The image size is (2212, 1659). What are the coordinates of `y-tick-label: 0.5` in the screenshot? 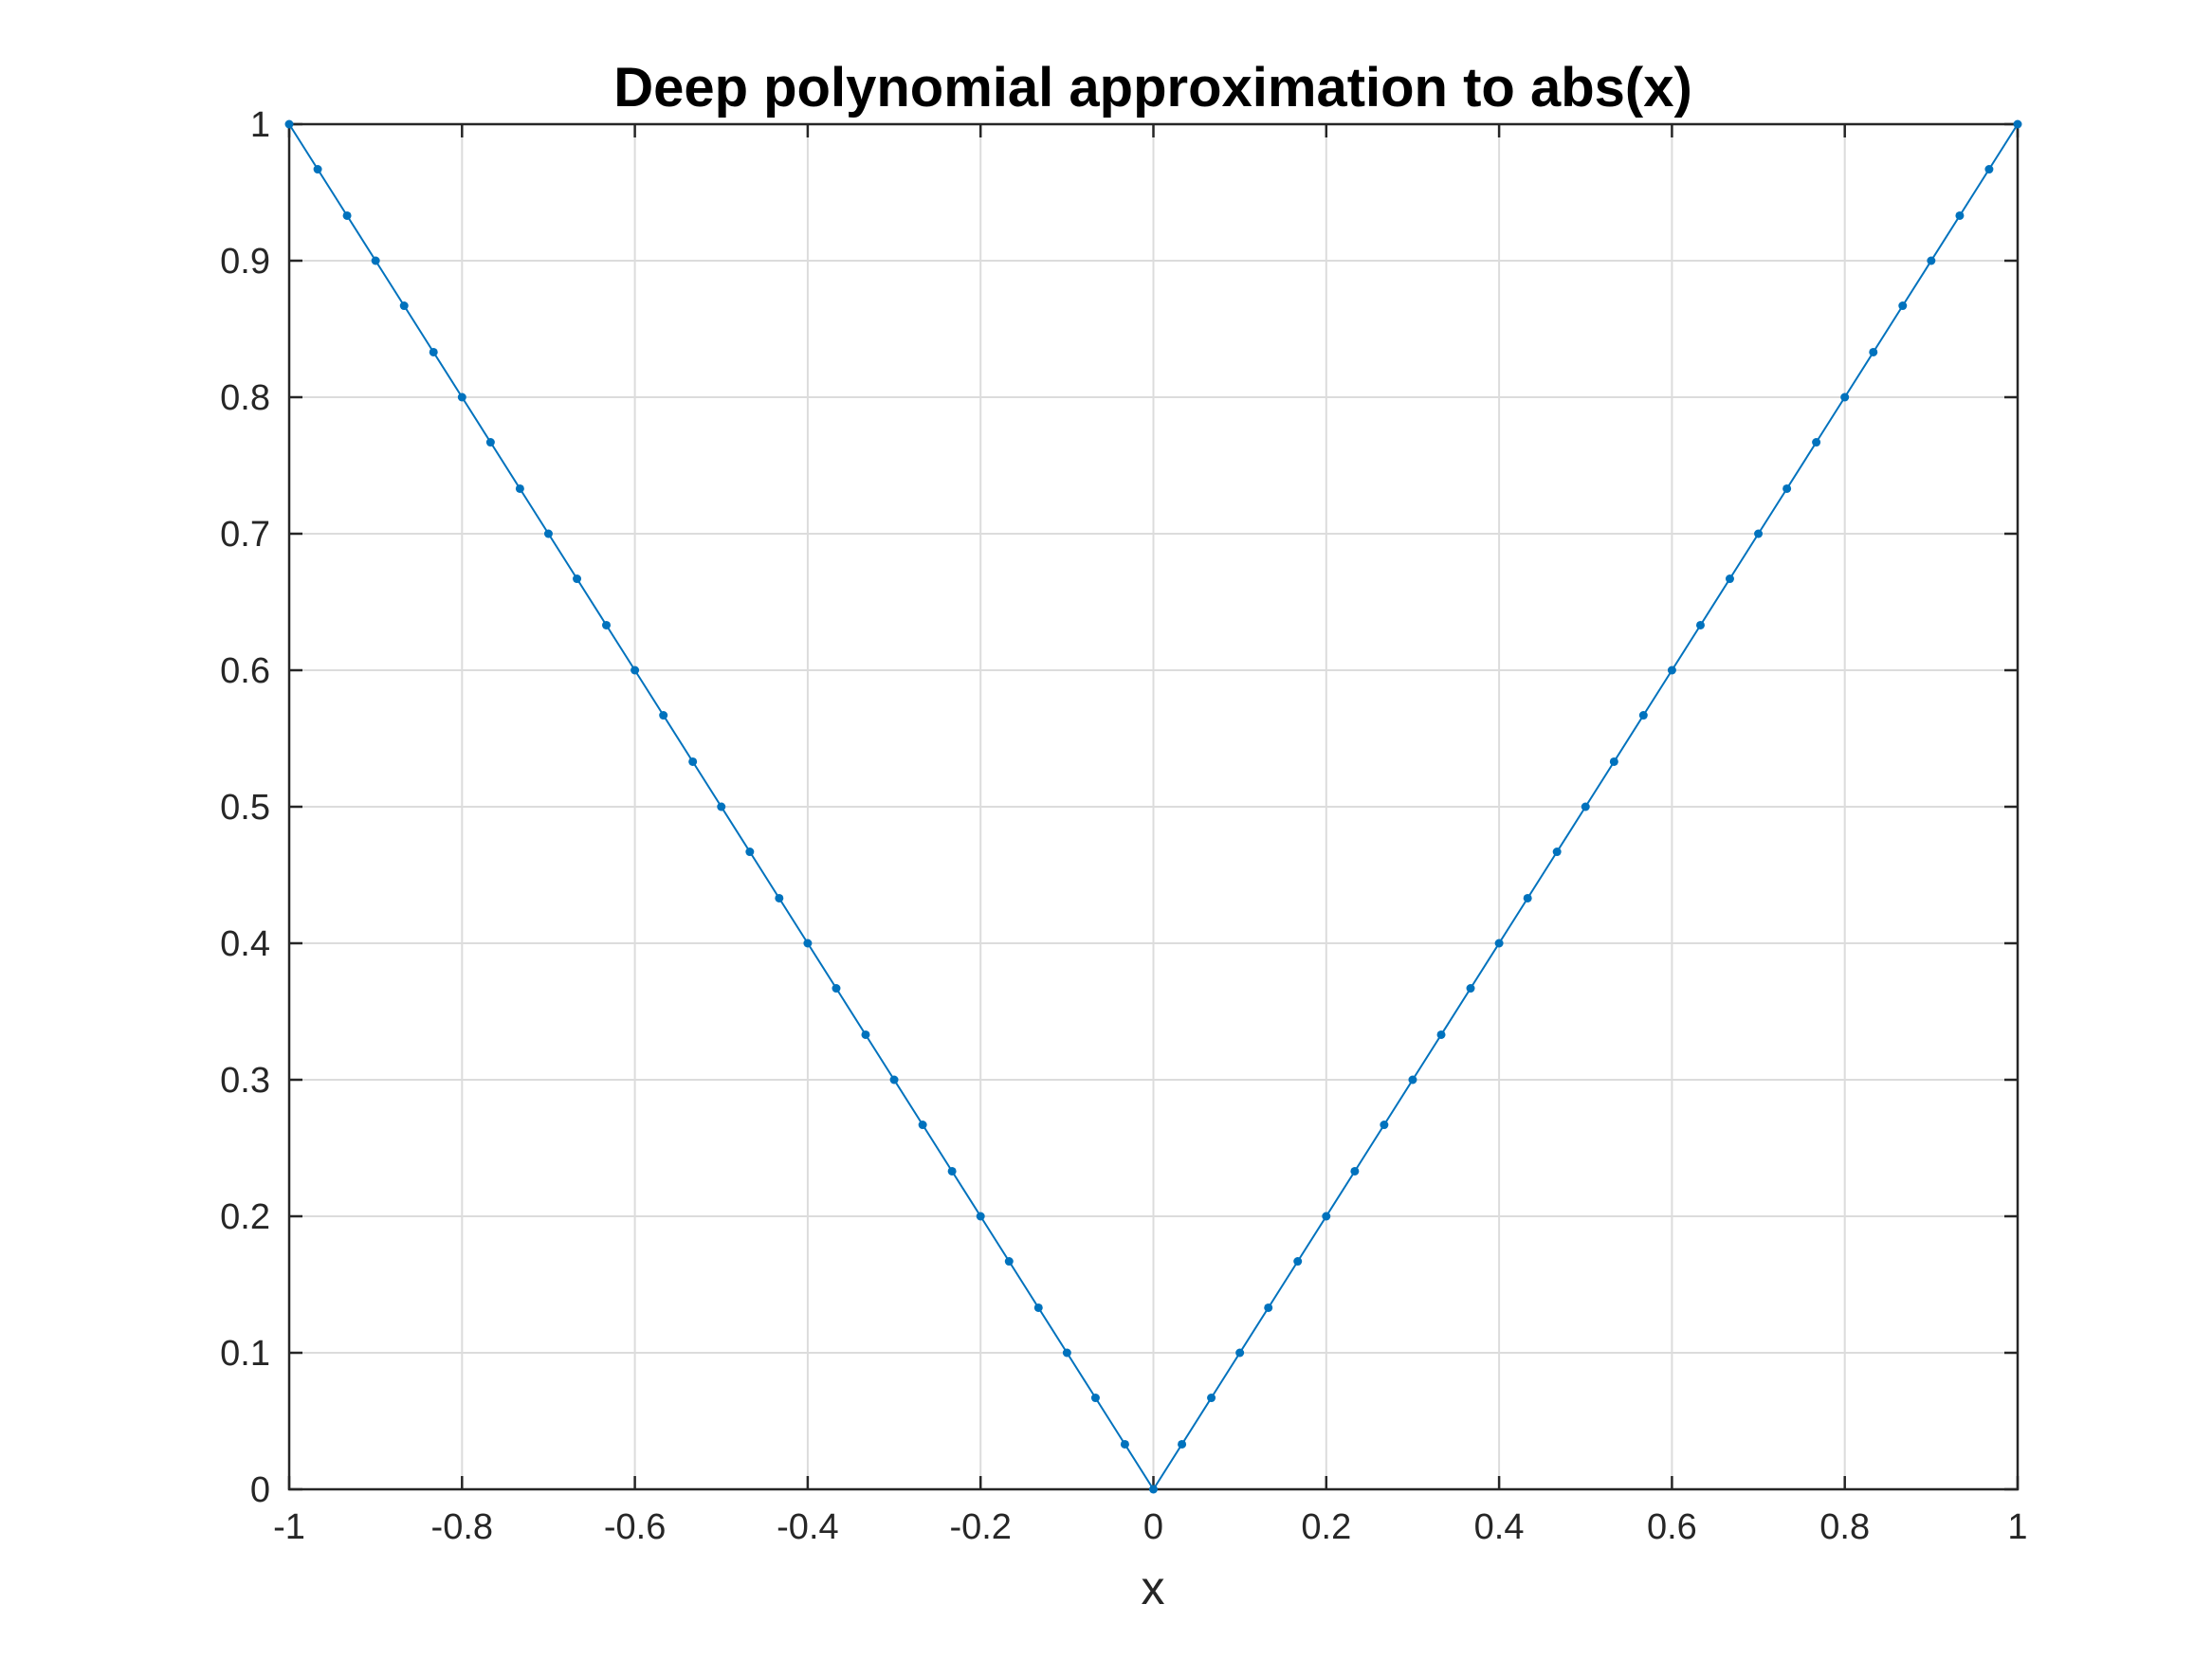 It's located at (245, 808).